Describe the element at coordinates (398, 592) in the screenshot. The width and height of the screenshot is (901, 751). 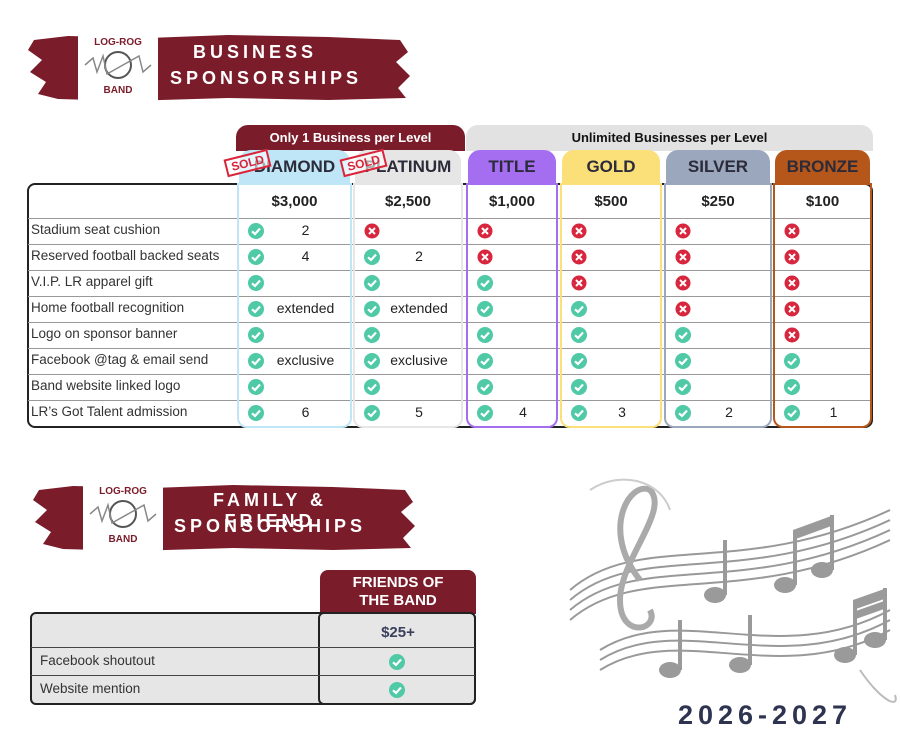
I see `level-tab: FRIENDS OF THE BAND` at that location.